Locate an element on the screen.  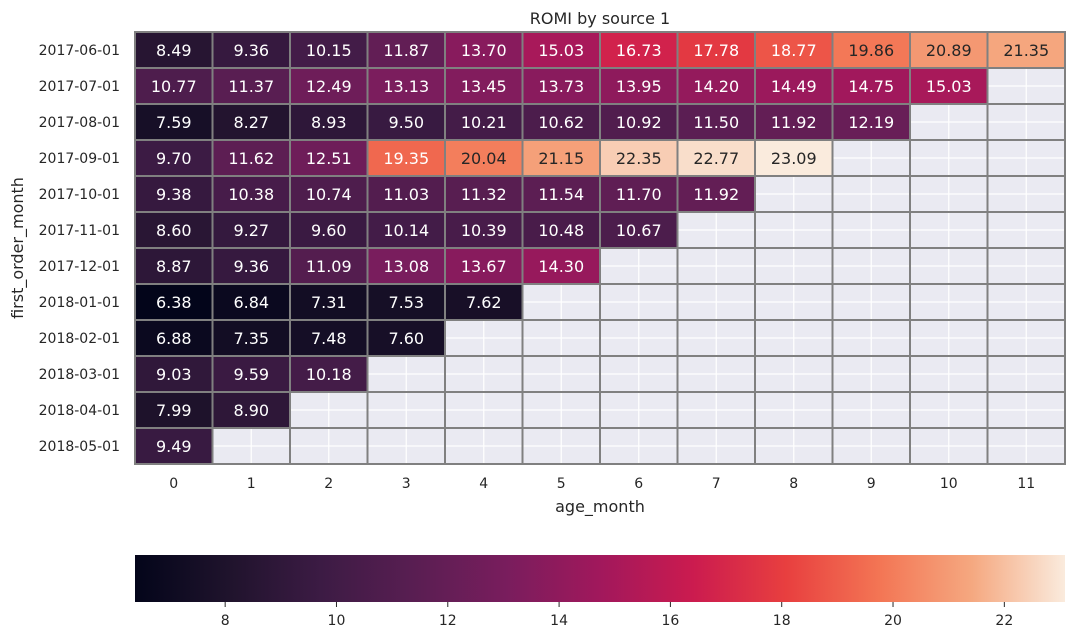
x-tick-label: 10 is located at coordinates (949, 484).